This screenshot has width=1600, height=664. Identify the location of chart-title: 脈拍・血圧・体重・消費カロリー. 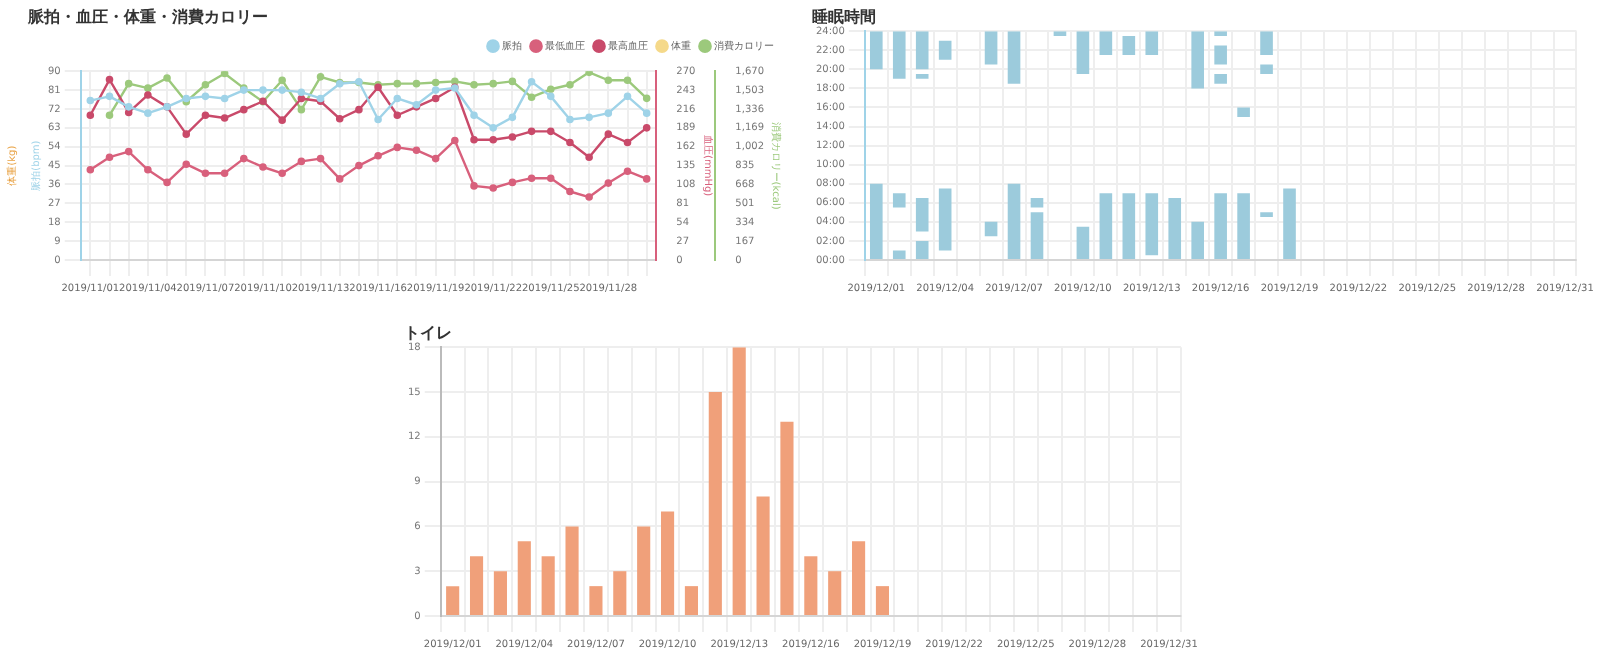
(147, 16).